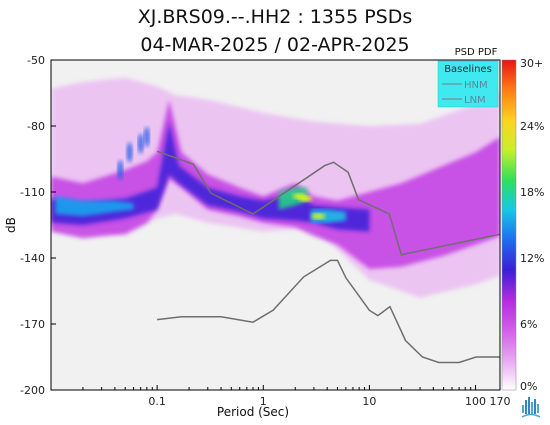 This screenshot has width=550, height=425. I want to click on x-tick-label: 100, so click(475, 401).